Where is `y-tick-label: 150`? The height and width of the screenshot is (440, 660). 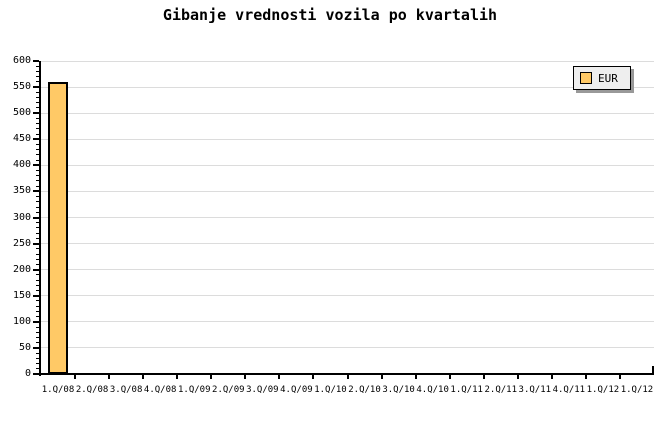
y-tick-label: 150 is located at coordinates (21, 295).